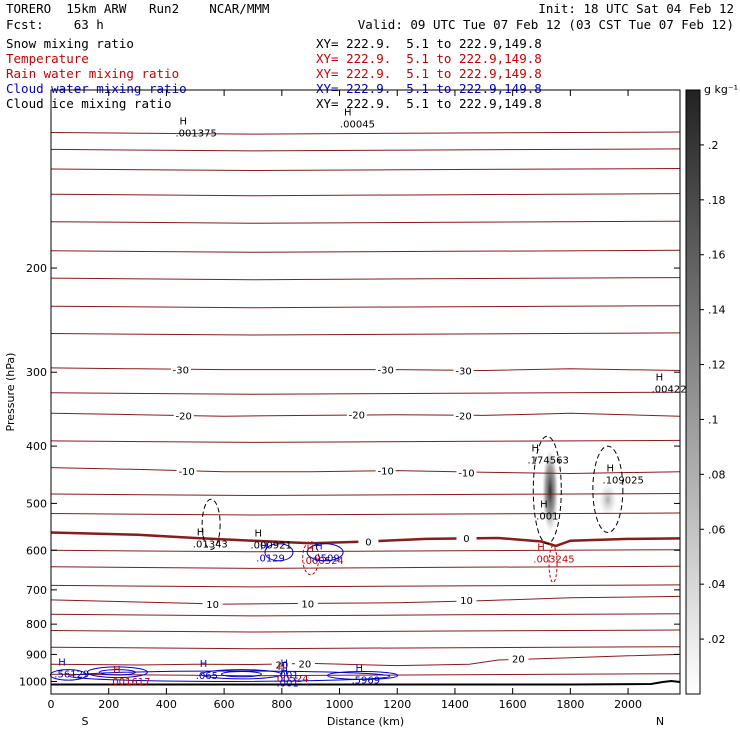  I want to click on cloud-water-max-label: .001, so click(287, 675).